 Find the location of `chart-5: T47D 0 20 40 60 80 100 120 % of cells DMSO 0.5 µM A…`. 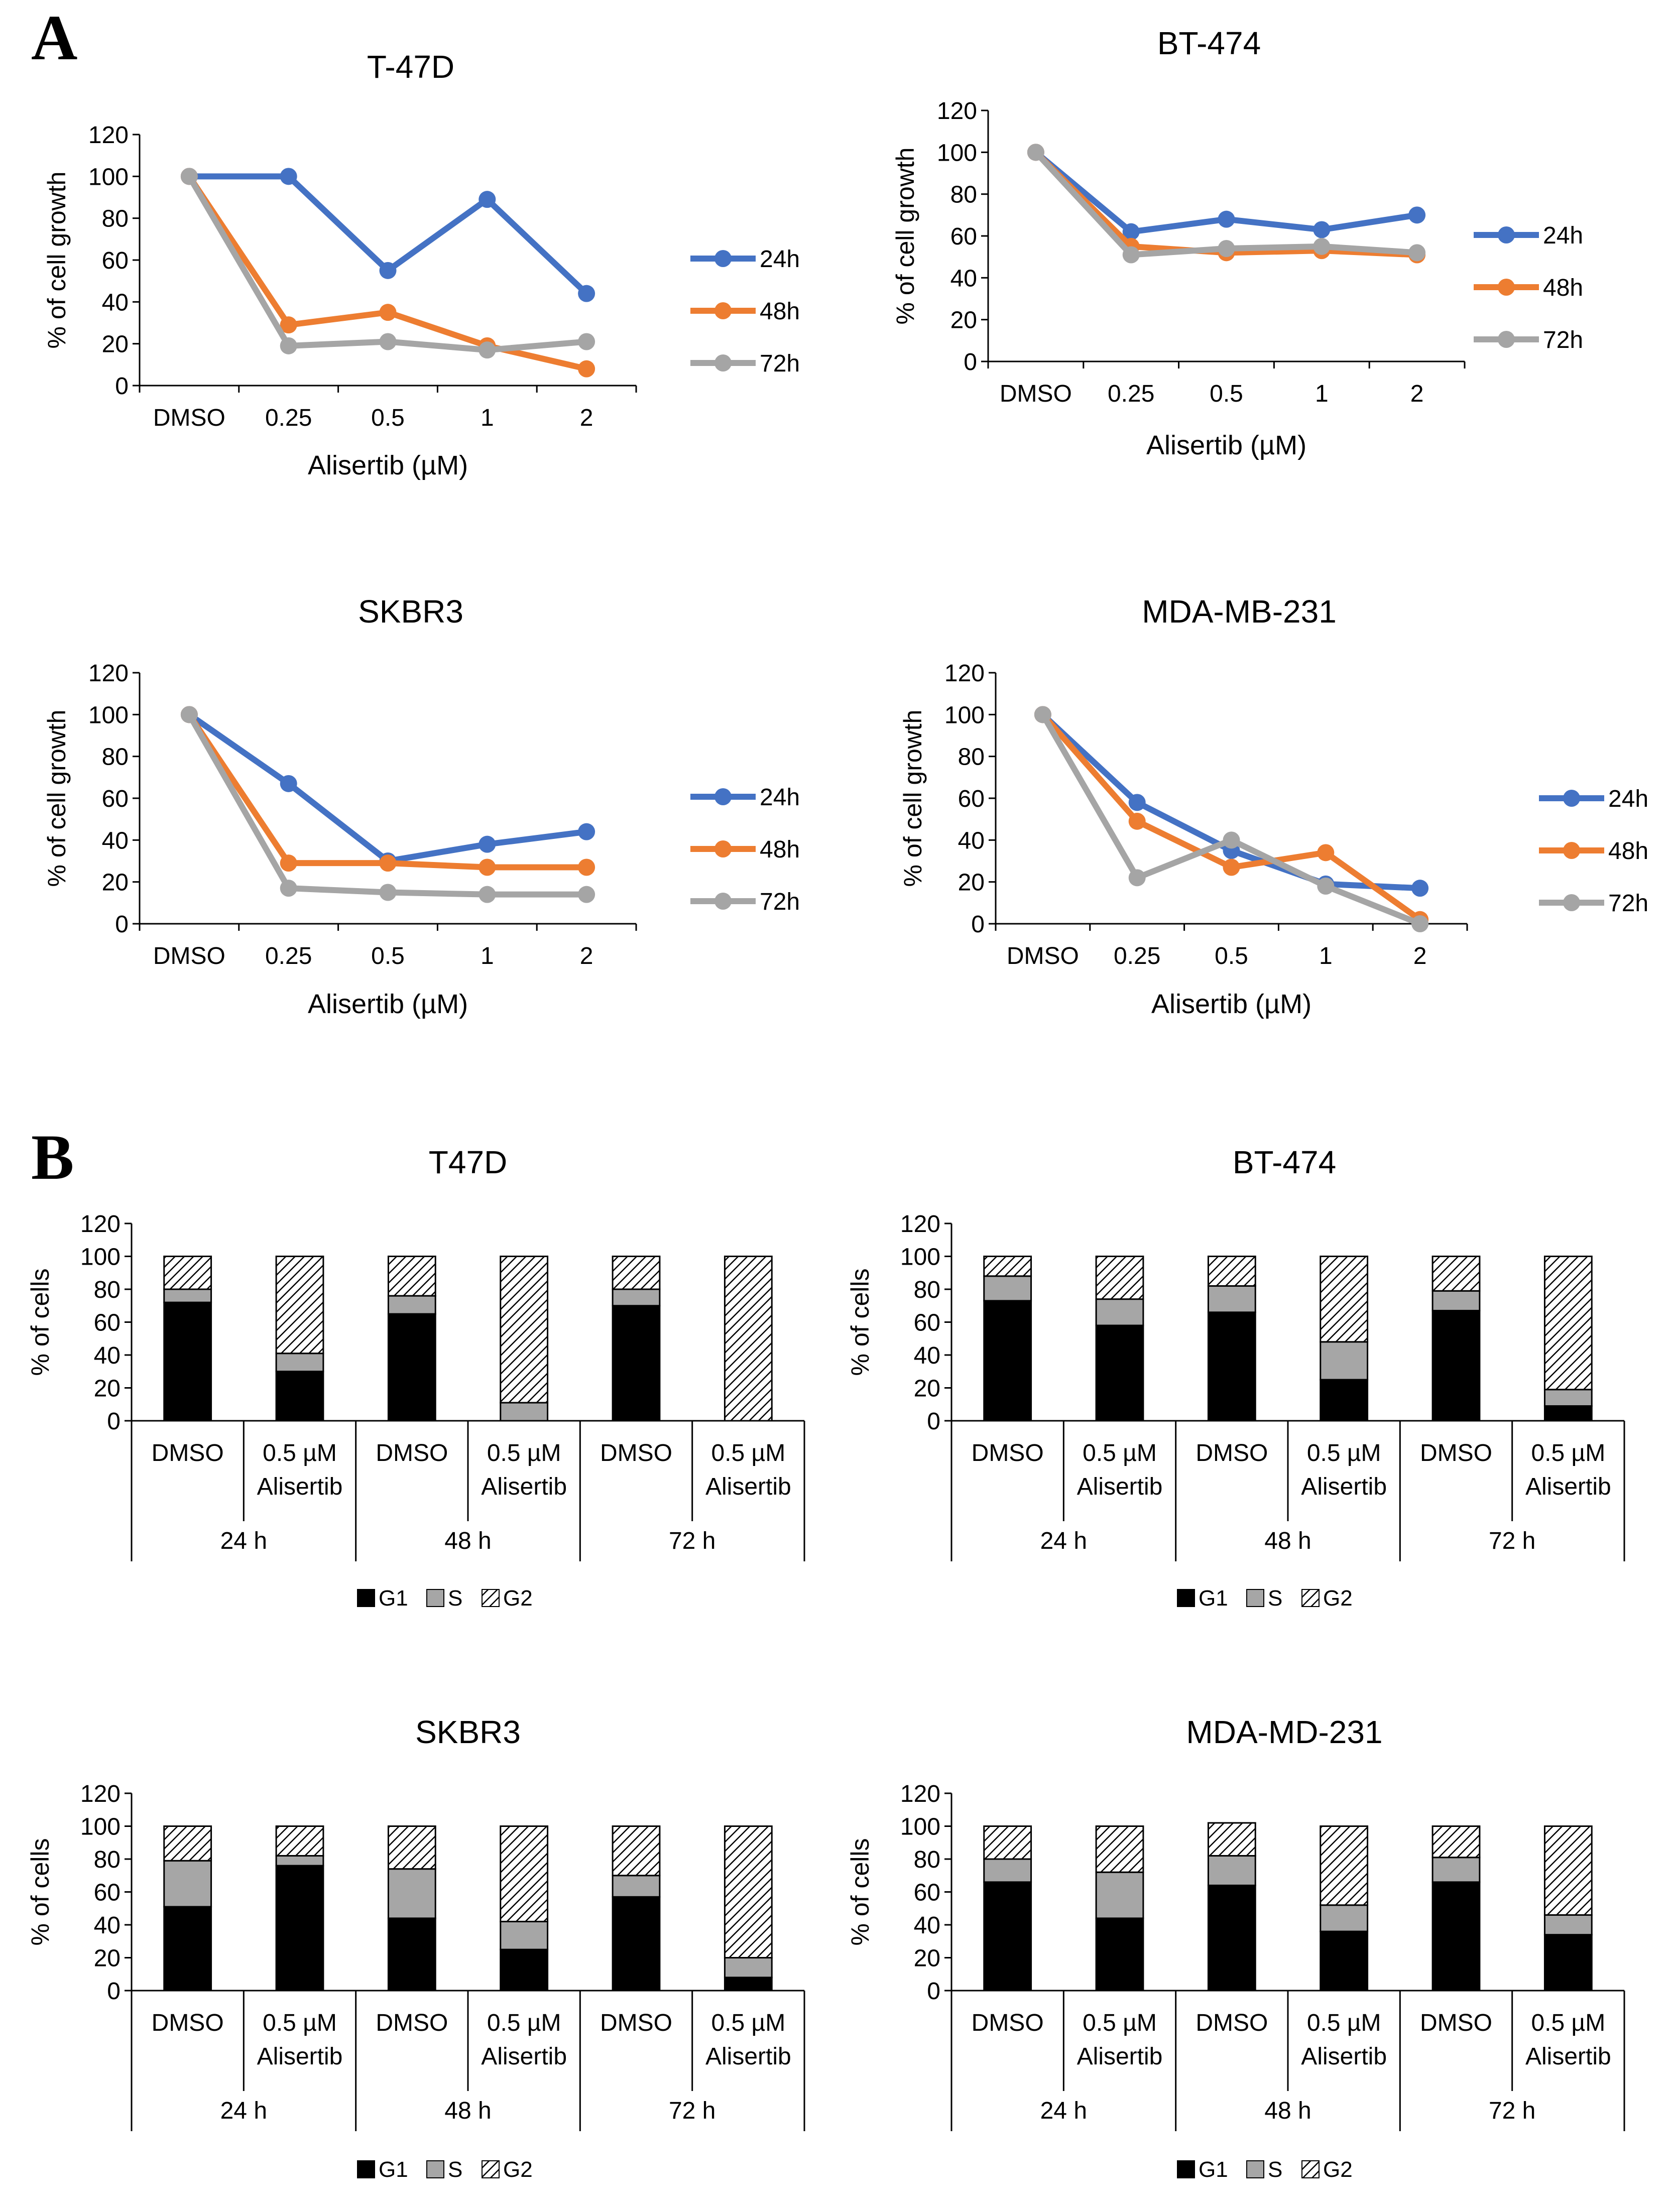

chart-5: T47D 0 20 40 60 80 100 120 % of cells DMSO 0.5 µM A… is located at coordinates (416, 1377).